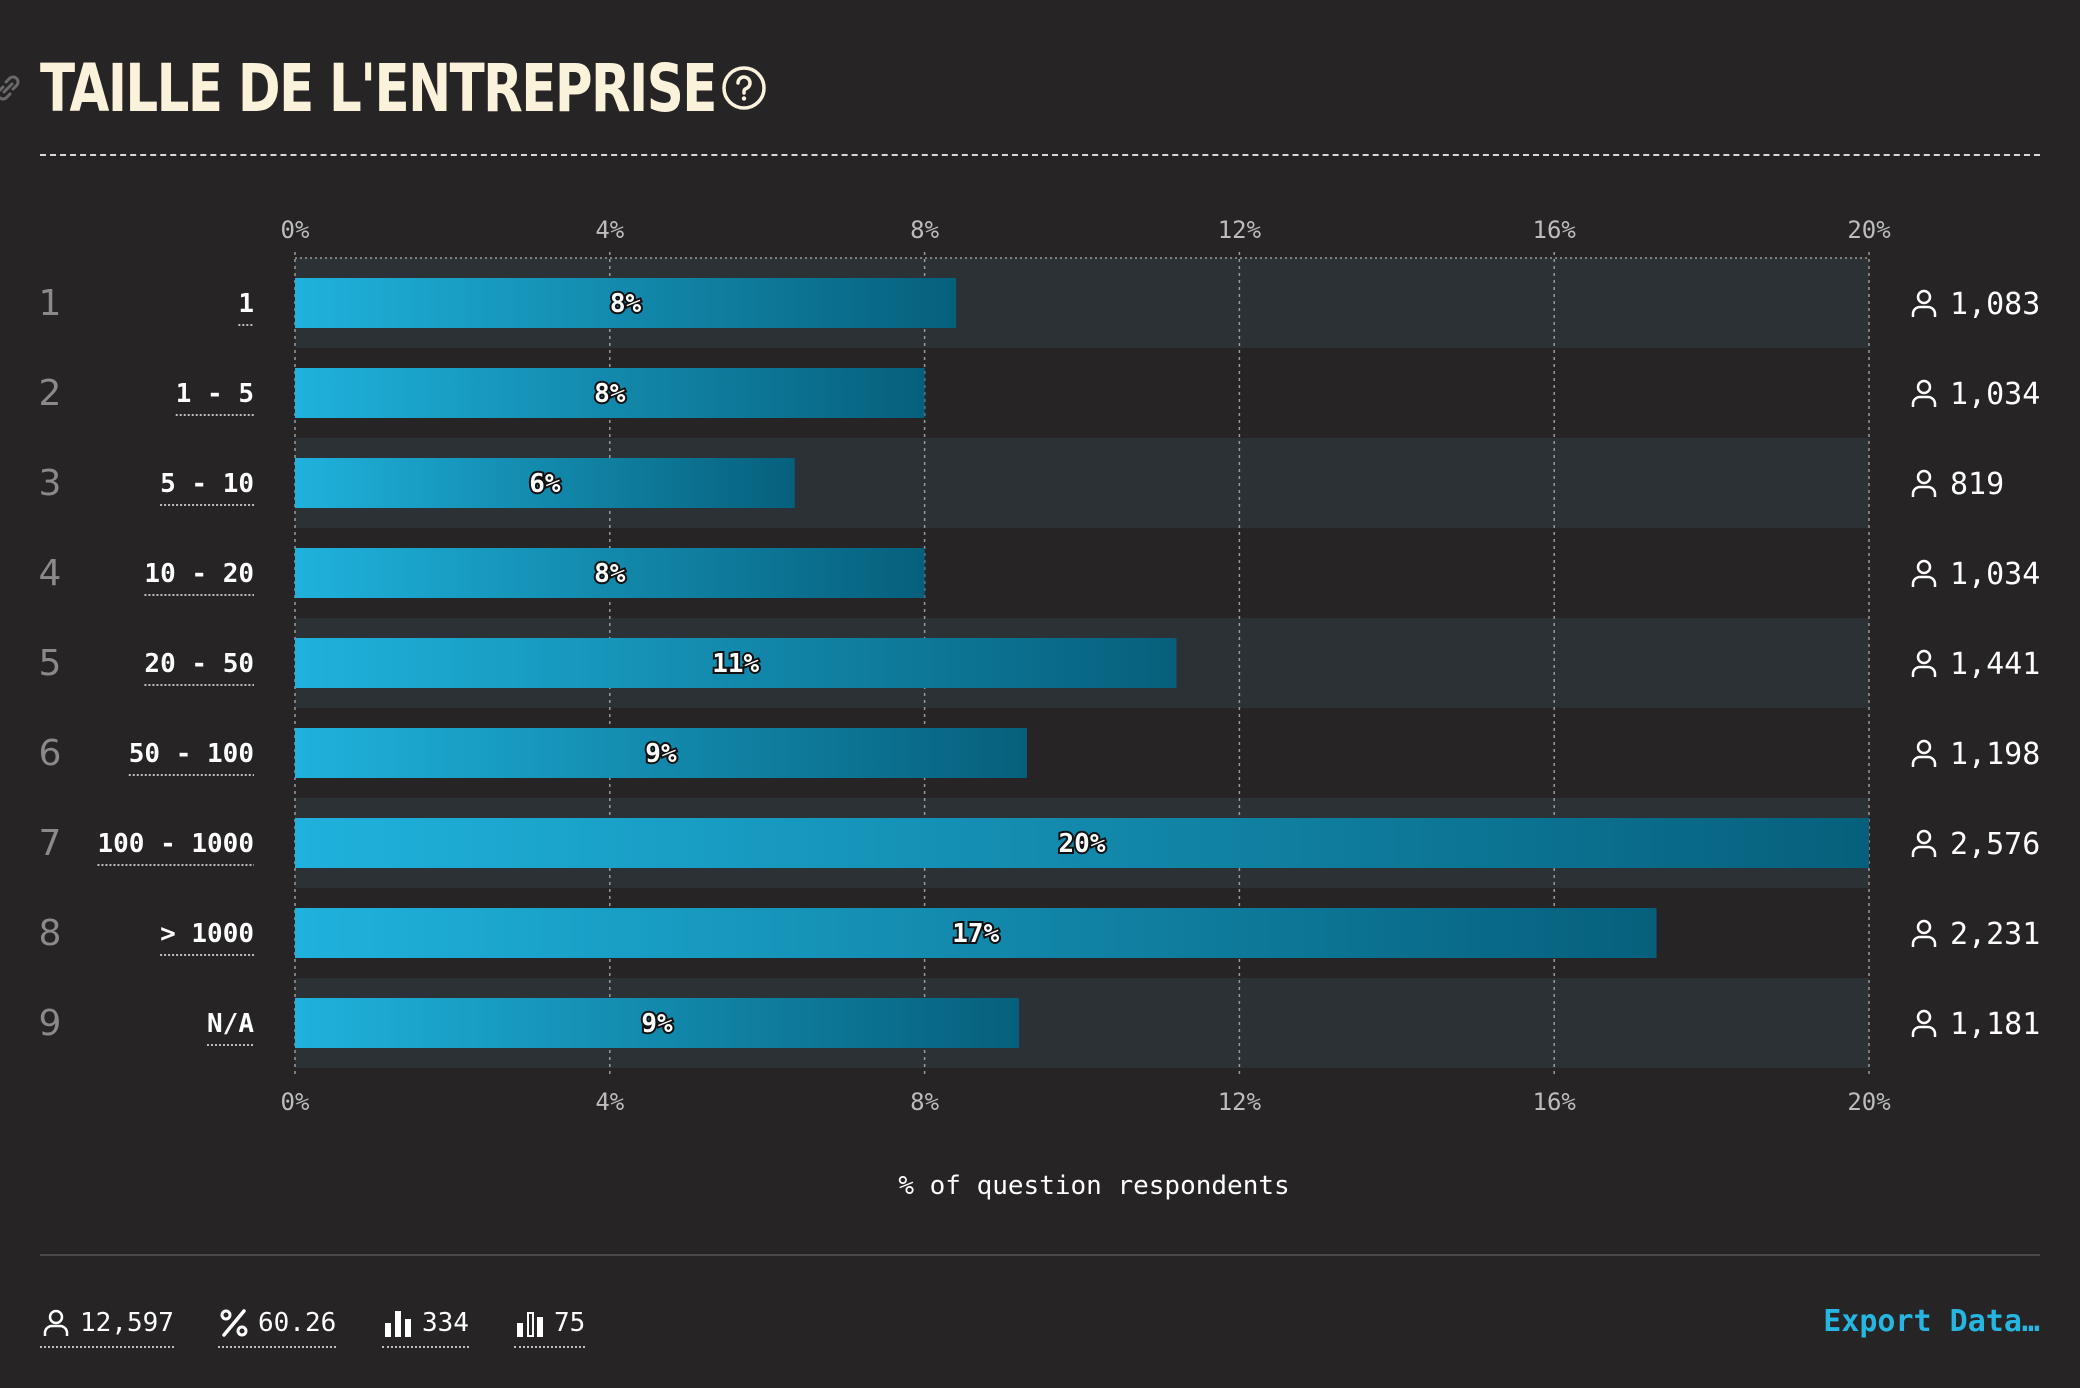 The height and width of the screenshot is (1388, 2080). I want to click on link-icon, so click(12, 88).